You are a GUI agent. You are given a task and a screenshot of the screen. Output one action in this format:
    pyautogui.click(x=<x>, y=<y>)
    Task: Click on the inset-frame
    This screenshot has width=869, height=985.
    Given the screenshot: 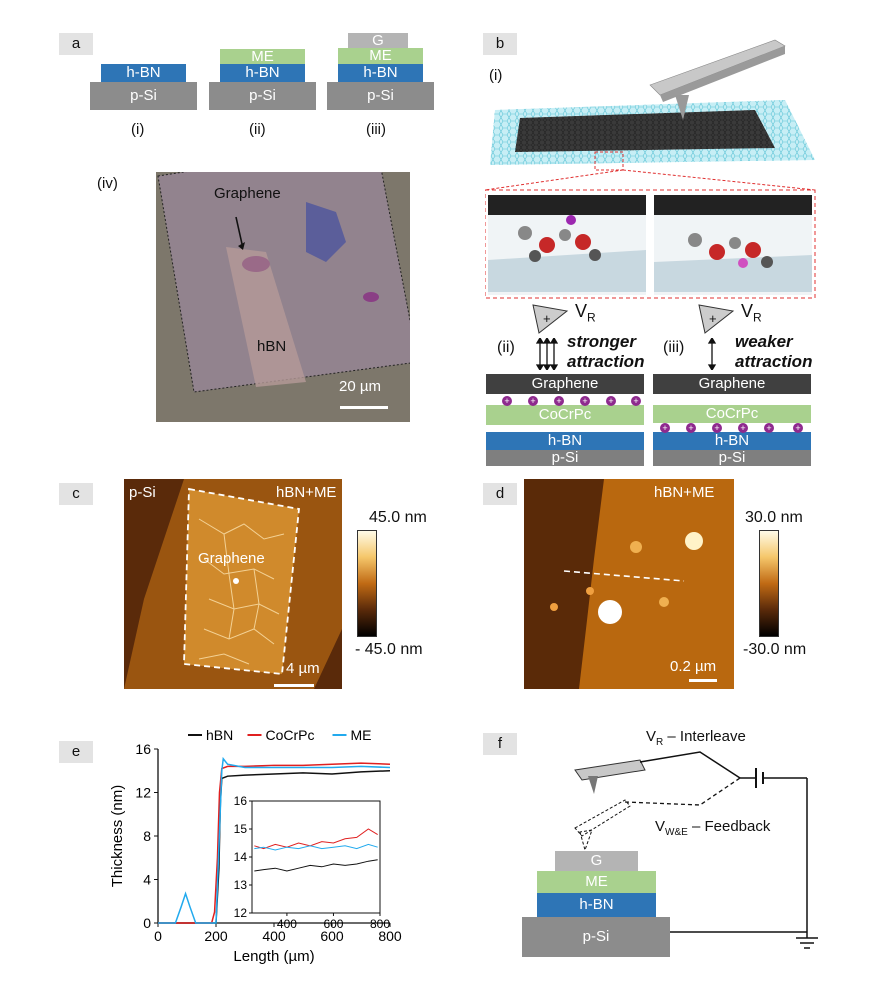 What is the action you would take?
    pyautogui.click(x=316, y=857)
    